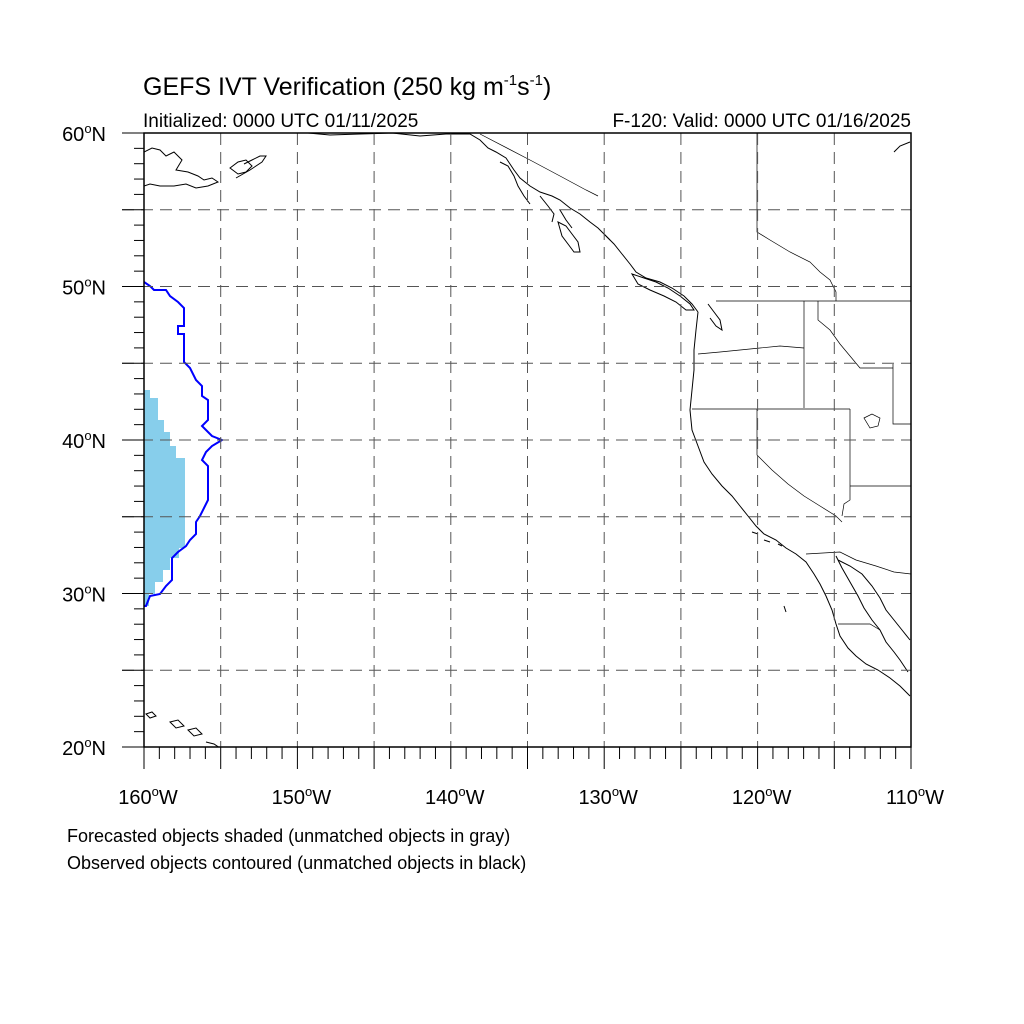  I want to click on x-tick-label: 110oW, so click(915, 796).